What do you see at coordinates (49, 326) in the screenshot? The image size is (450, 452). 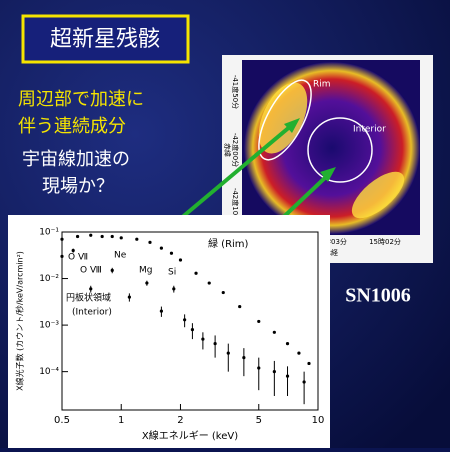 I see `y-tick-label: 10⁻³` at bounding box center [49, 326].